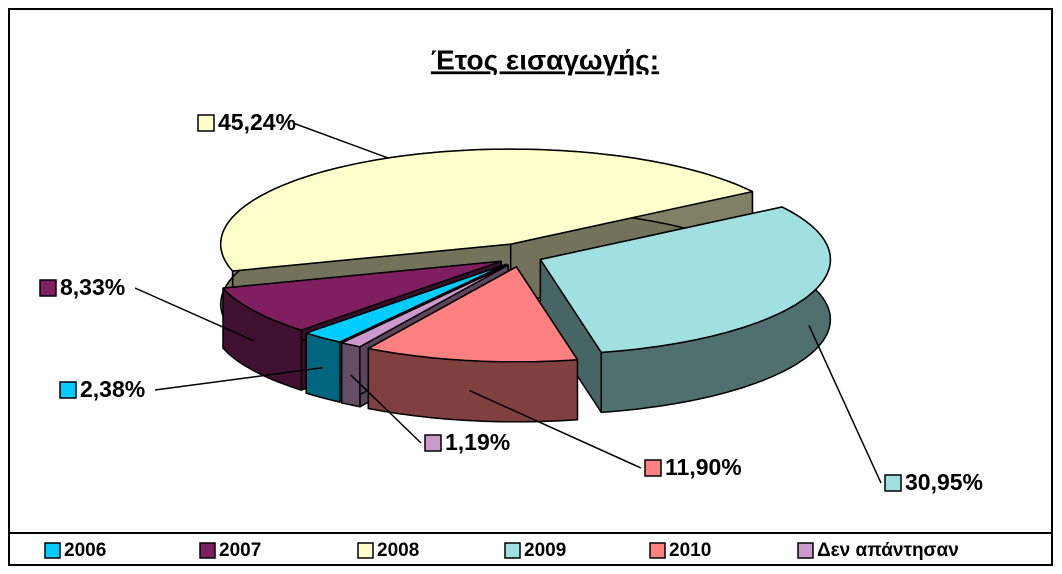  I want to click on value-label: 45,24%, so click(257, 122).